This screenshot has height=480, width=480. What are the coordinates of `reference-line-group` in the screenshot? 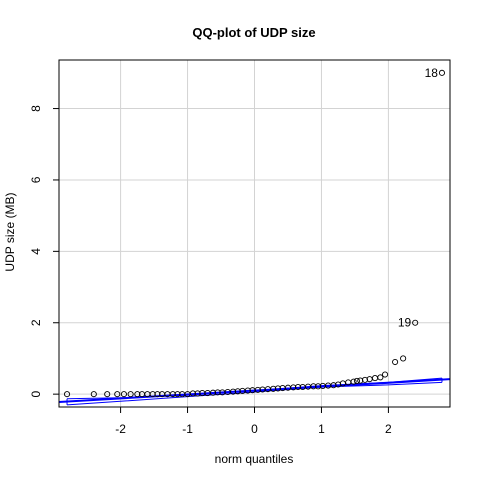 It's located at (254, 391).